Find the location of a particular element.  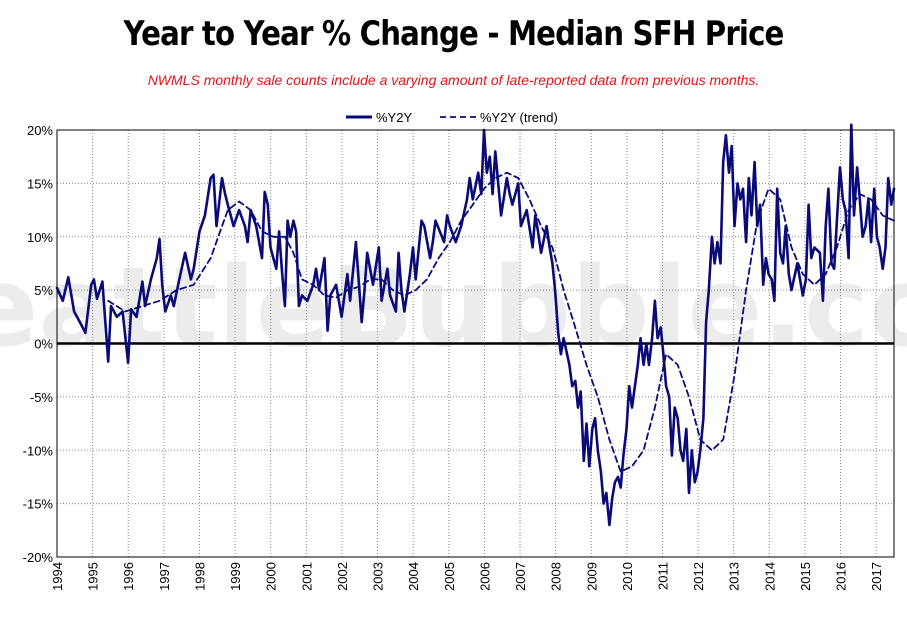

x-tick-label: 2017 is located at coordinates (876, 576).